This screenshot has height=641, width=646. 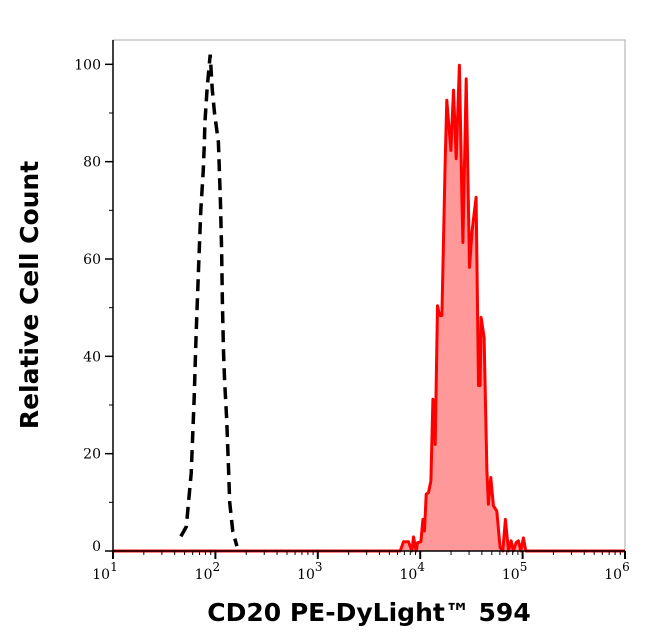 I want to click on y-axis-title: Relative Cell Count, so click(x=29, y=295).